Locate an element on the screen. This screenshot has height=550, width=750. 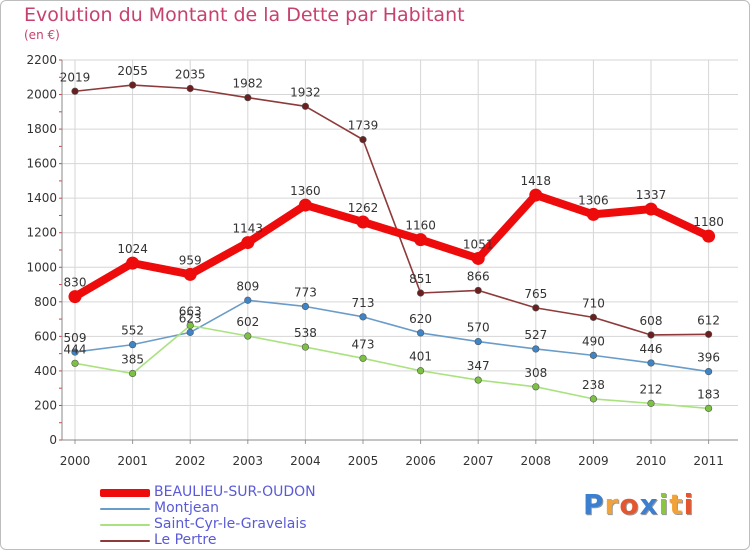
x-tick-label: 2007 is located at coordinates (478, 461).